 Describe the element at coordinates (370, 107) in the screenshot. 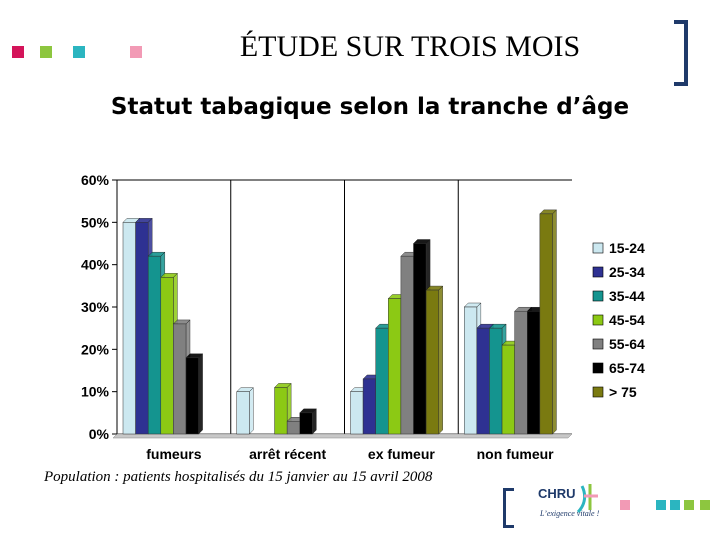

I see `chart-subtitle: Statut tabagique selon la tranche d’âge` at that location.